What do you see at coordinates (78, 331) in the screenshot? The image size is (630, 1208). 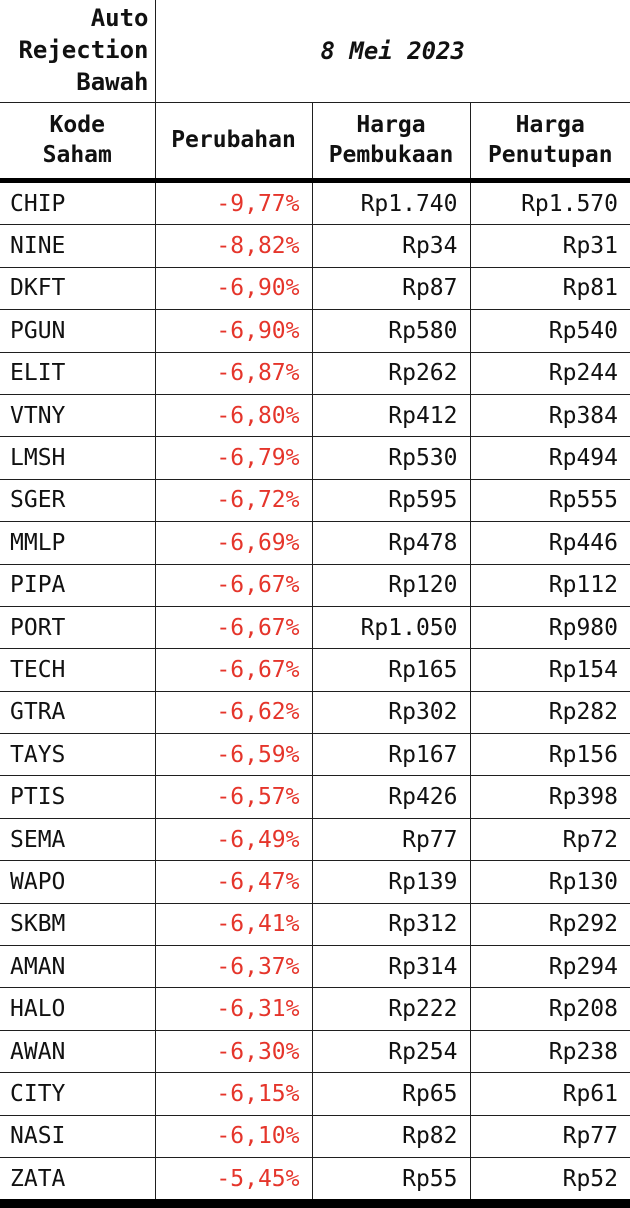 I see `kode-saham-cell: PGUN` at bounding box center [78, 331].